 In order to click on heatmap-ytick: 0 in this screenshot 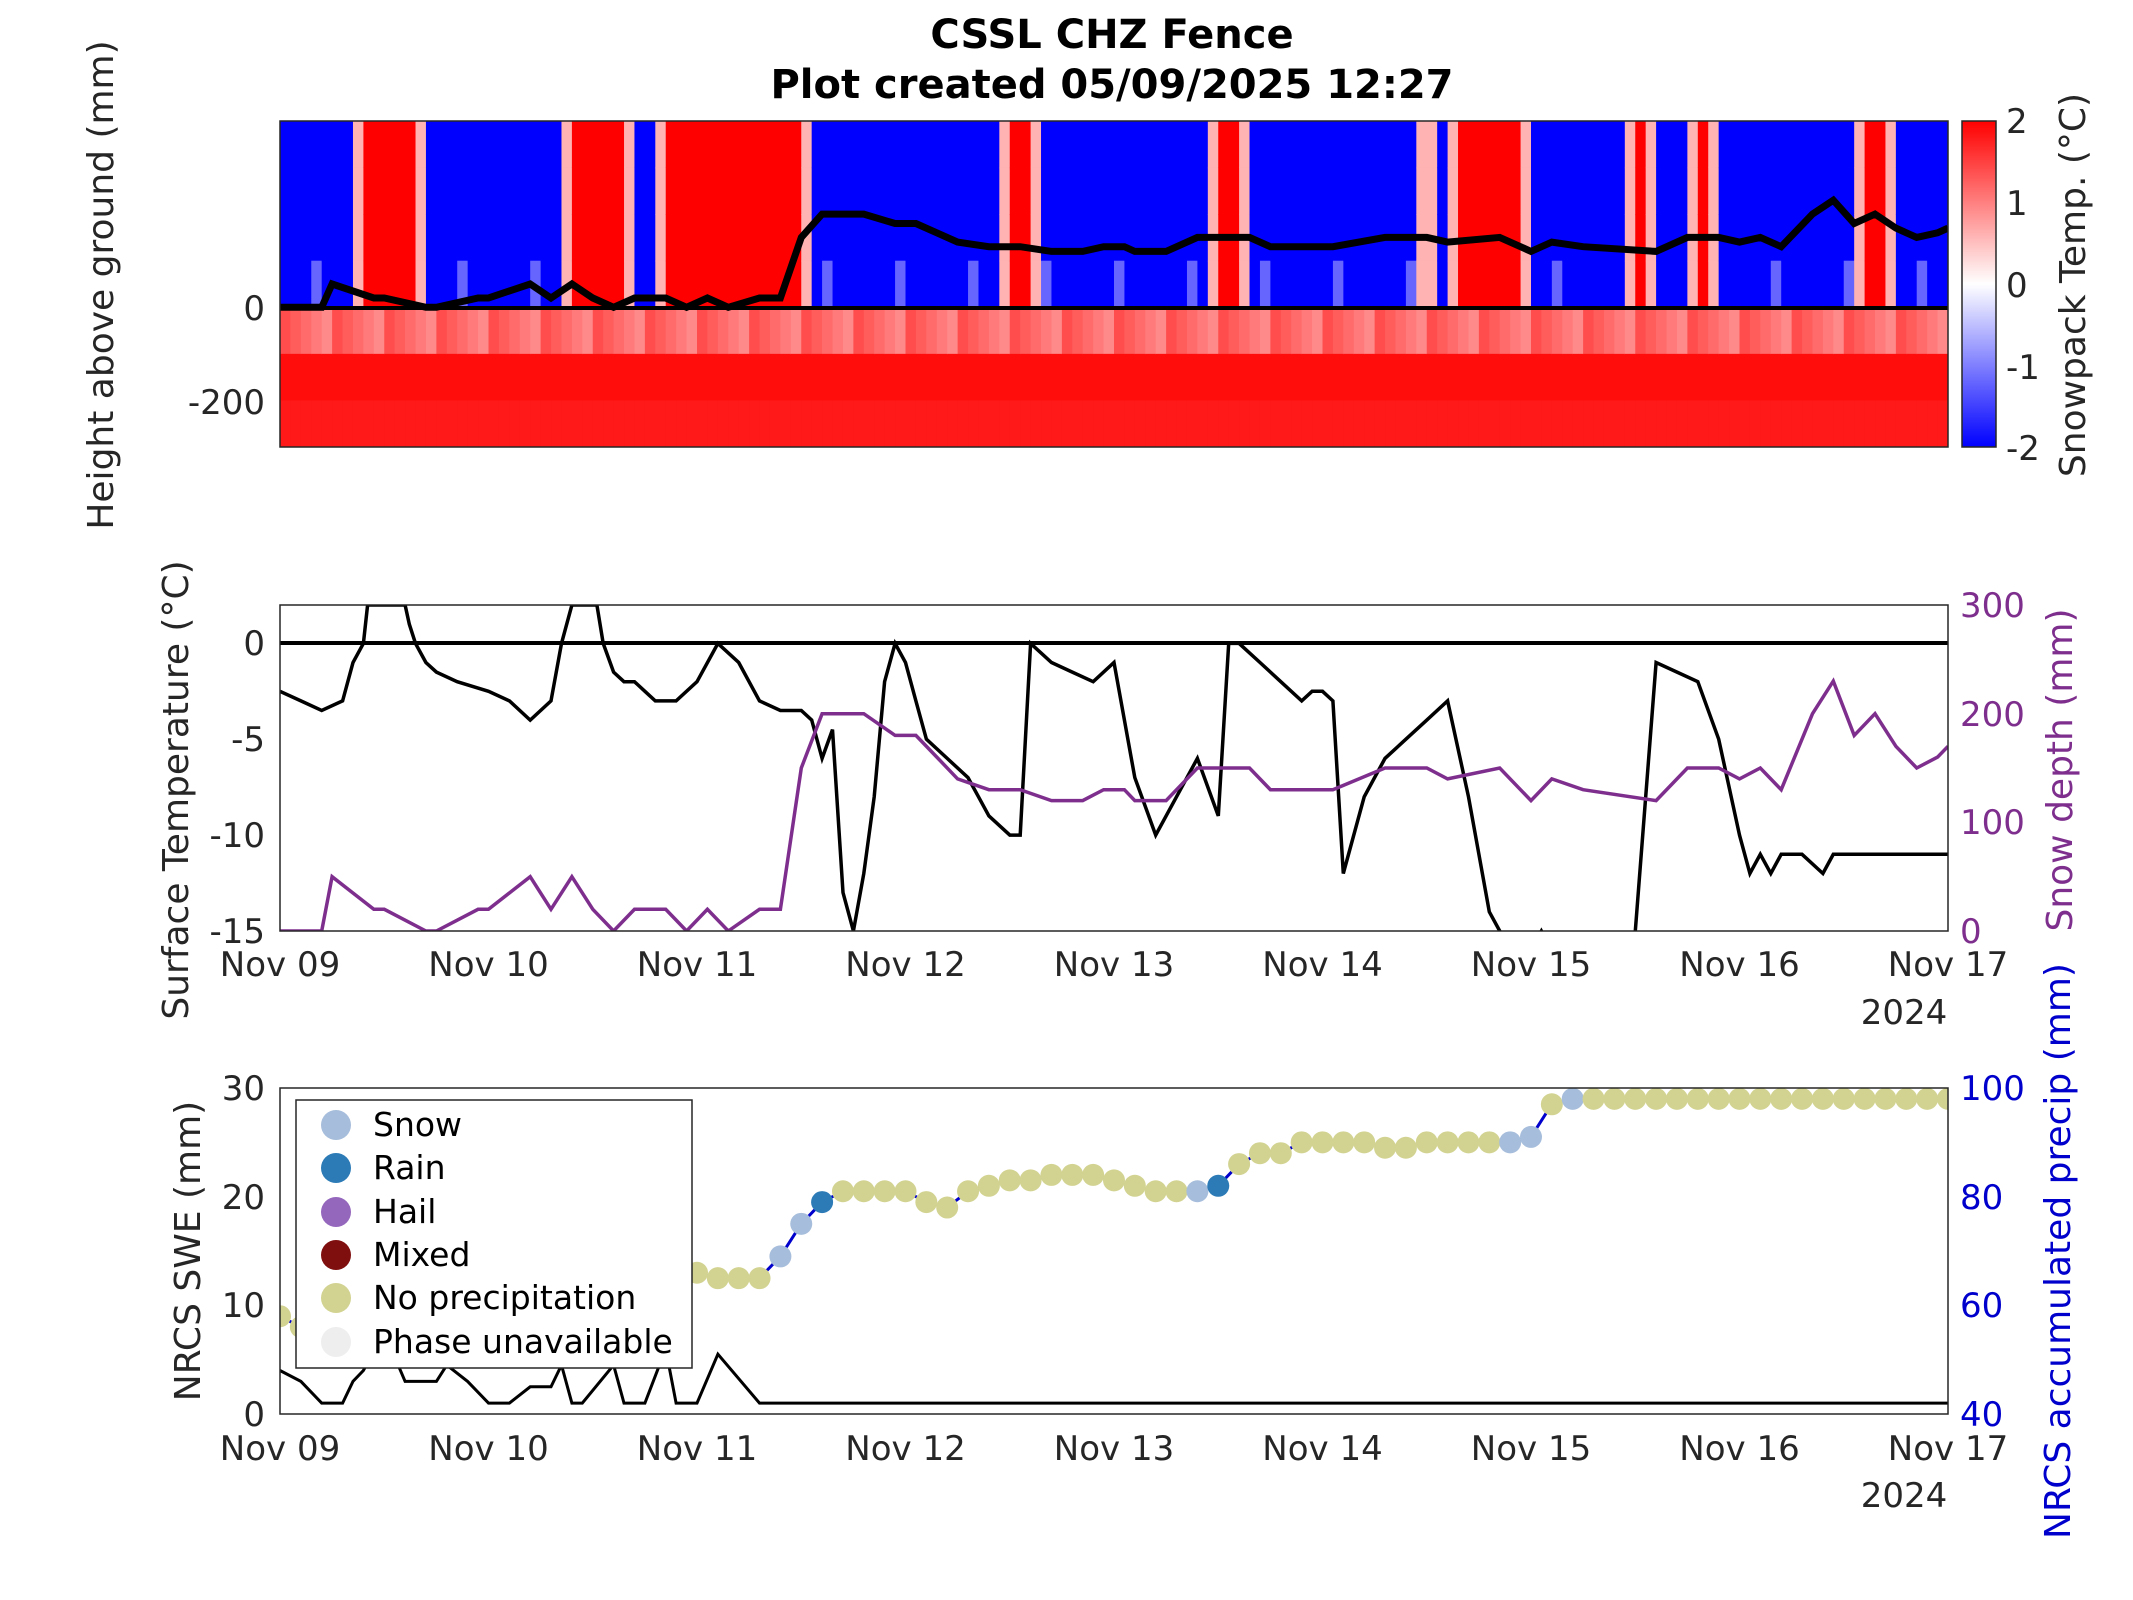, I will do `click(254, 309)`.